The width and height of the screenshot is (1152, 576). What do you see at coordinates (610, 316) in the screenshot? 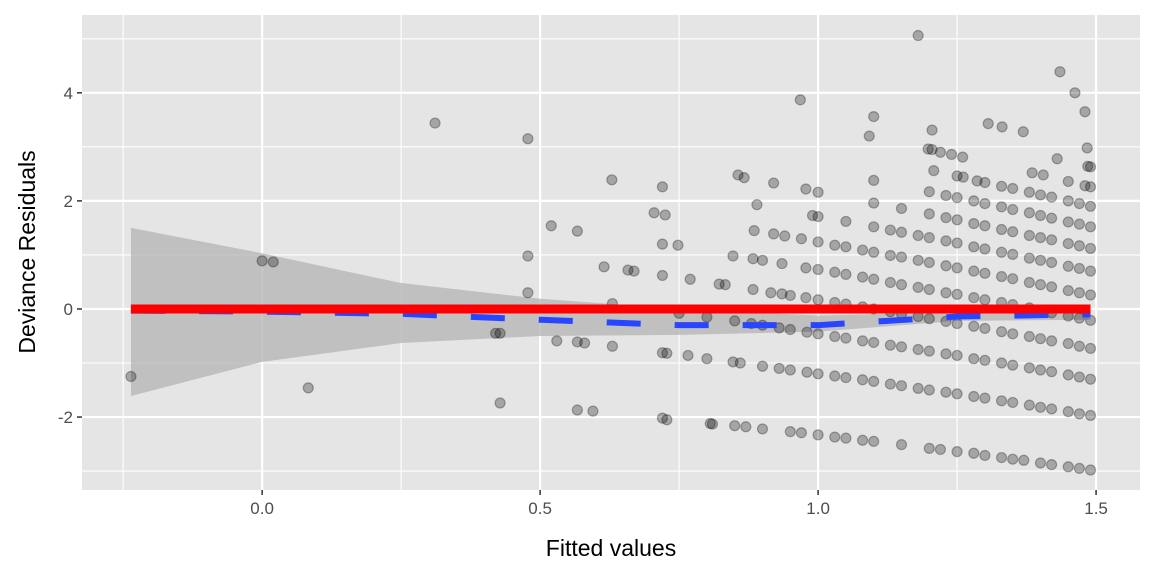
I see `lines-group` at bounding box center [610, 316].